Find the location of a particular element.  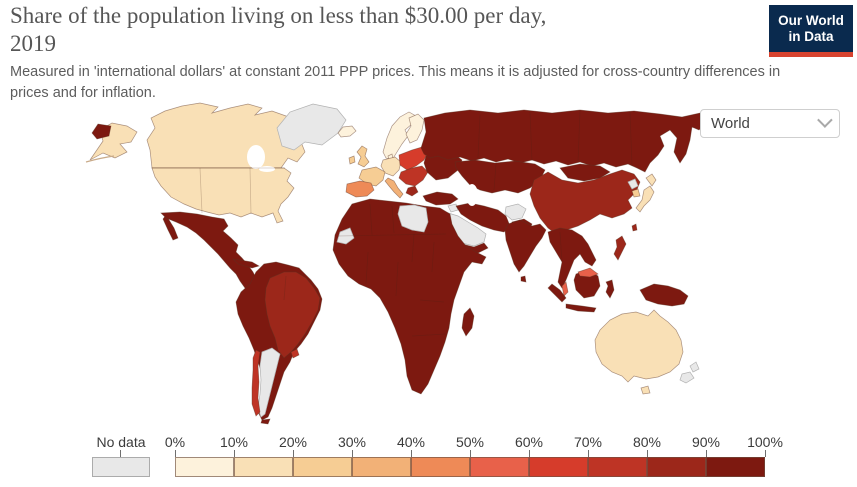

region-malaysia-borneo is located at coordinates (588, 272).